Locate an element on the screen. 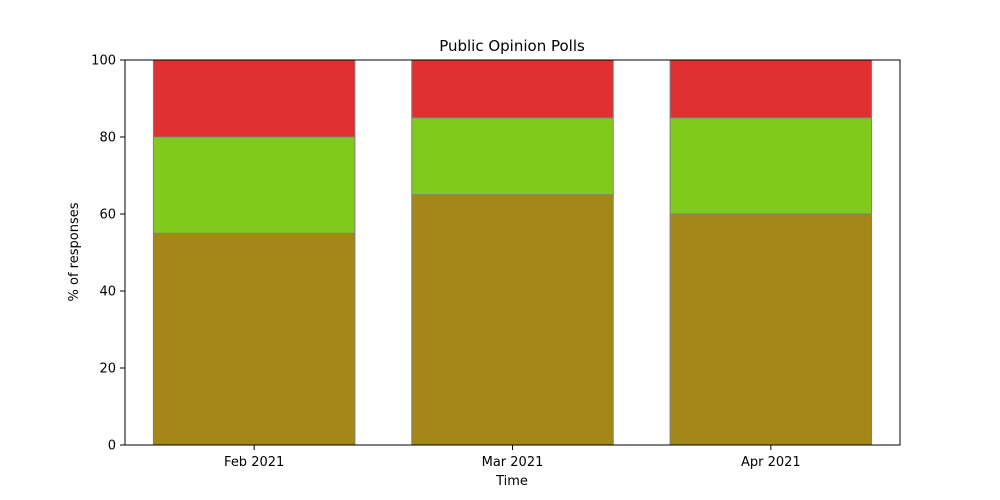  x-tick-label: Feb 2021 is located at coordinates (254, 462).